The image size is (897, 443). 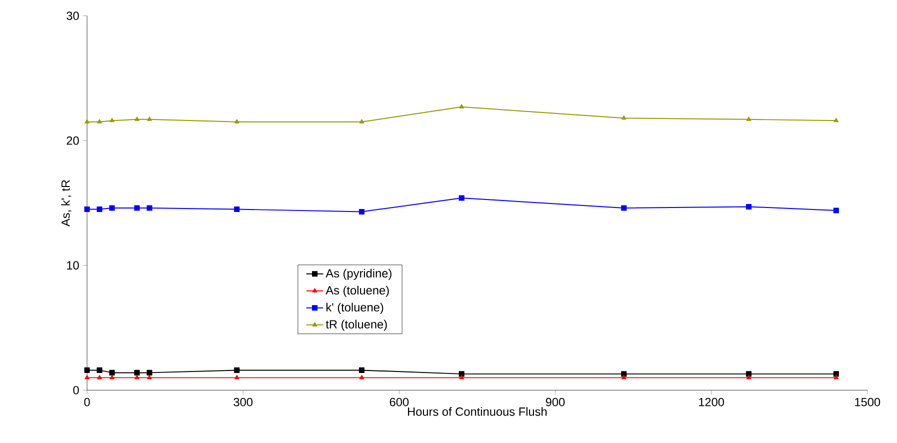 I want to click on x-tick-label: 300, so click(x=243, y=402).